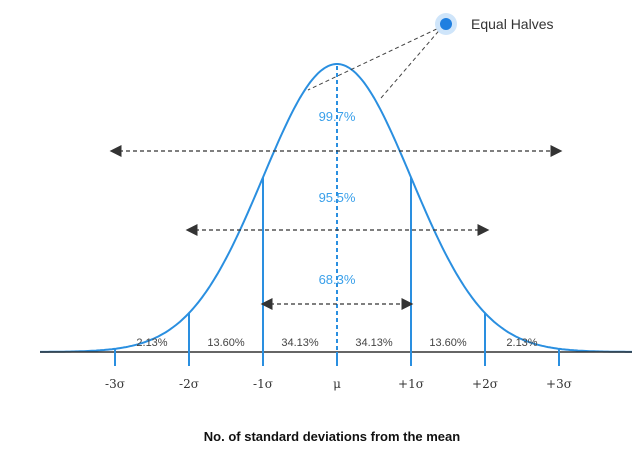 The height and width of the screenshot is (451, 642). I want to click on band-label-99-7: 99.7%, so click(337, 116).